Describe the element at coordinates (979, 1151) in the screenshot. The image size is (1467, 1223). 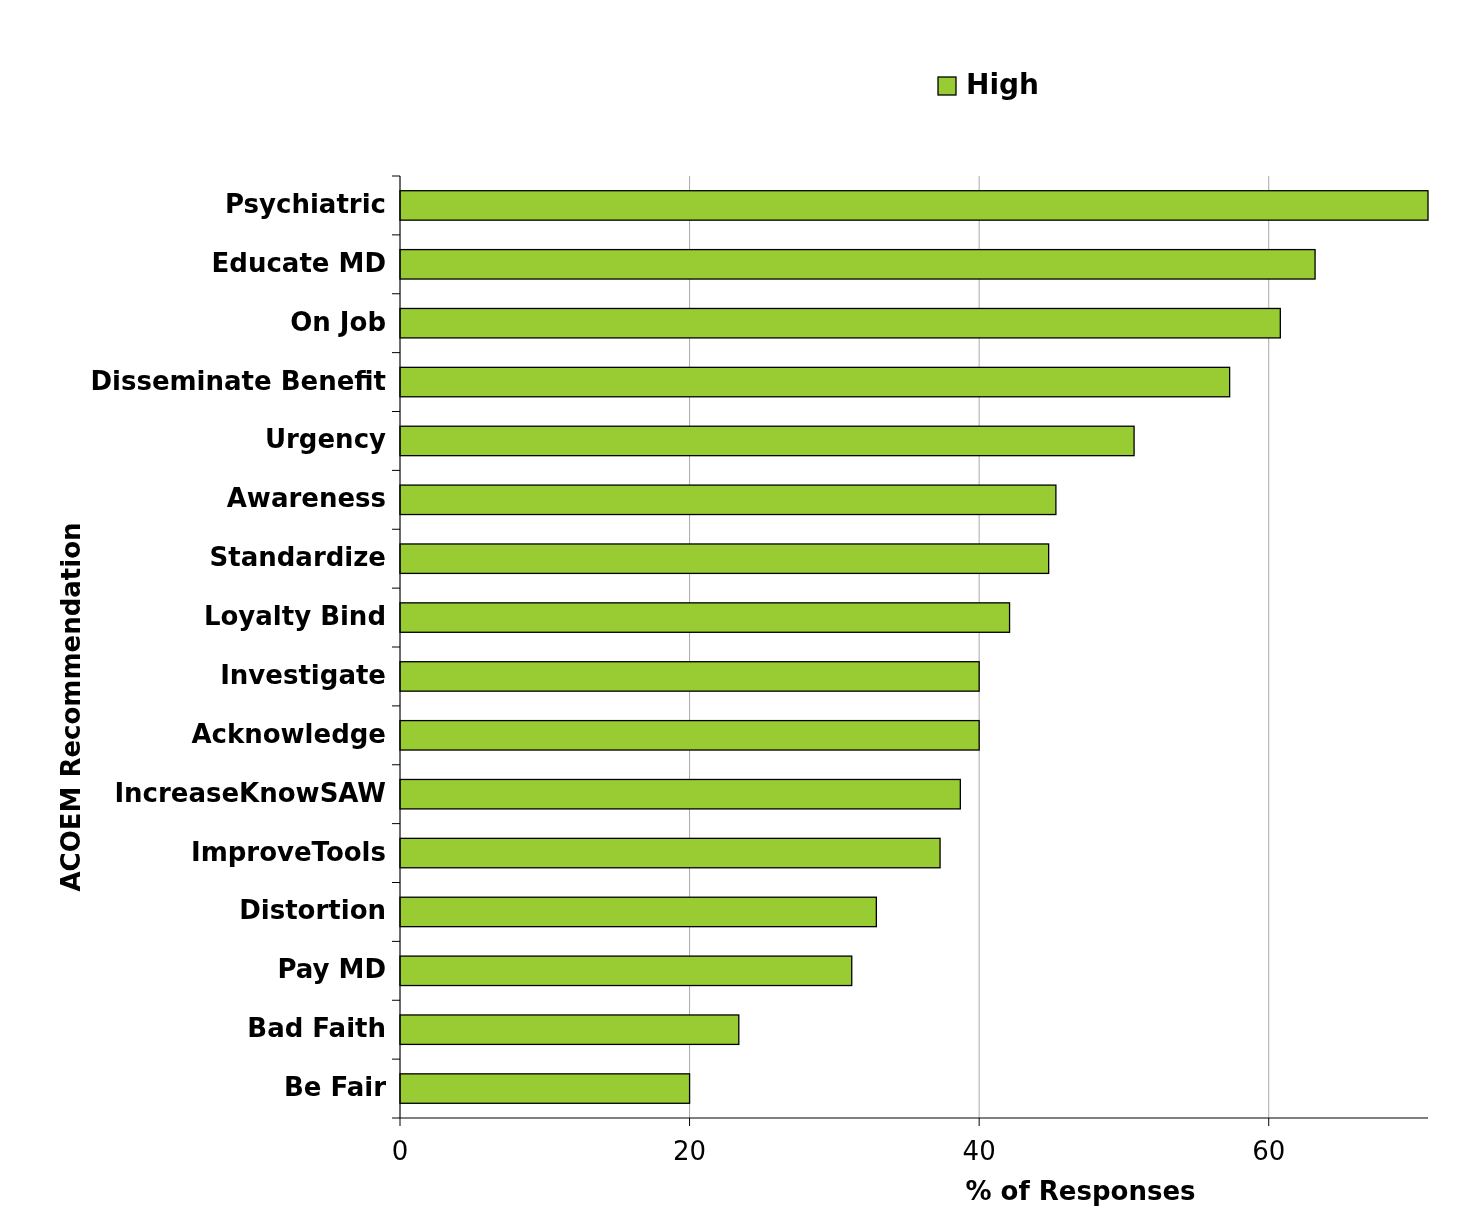
I see `x-tick-label: 40` at that location.